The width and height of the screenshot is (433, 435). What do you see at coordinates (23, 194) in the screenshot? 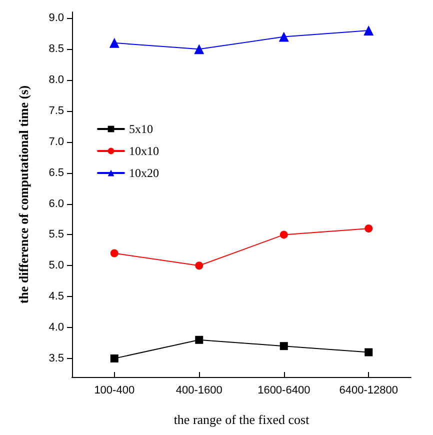
I see `y-axis-title: the difference of computational time (s)` at bounding box center [23, 194].